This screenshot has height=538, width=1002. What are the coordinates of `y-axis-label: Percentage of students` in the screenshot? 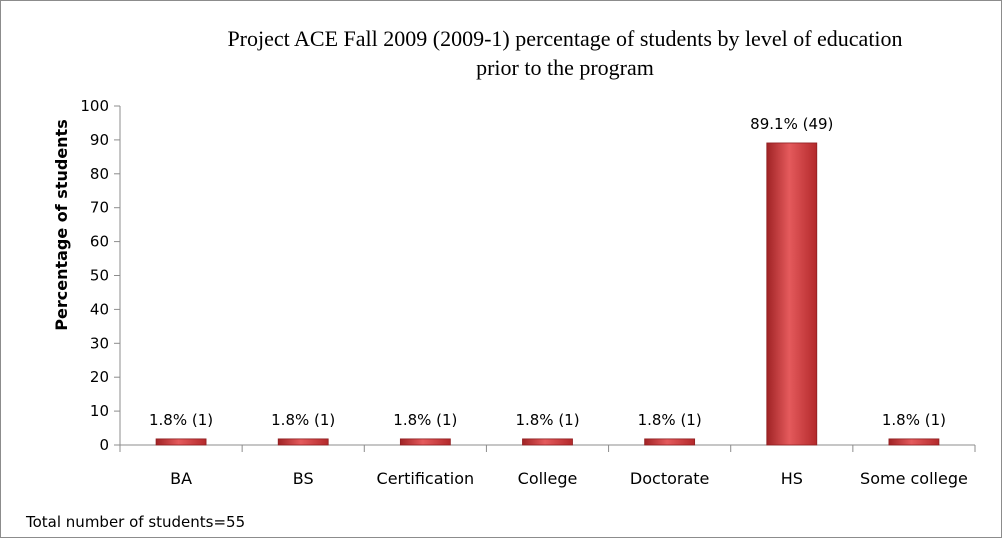 It's located at (61, 224).